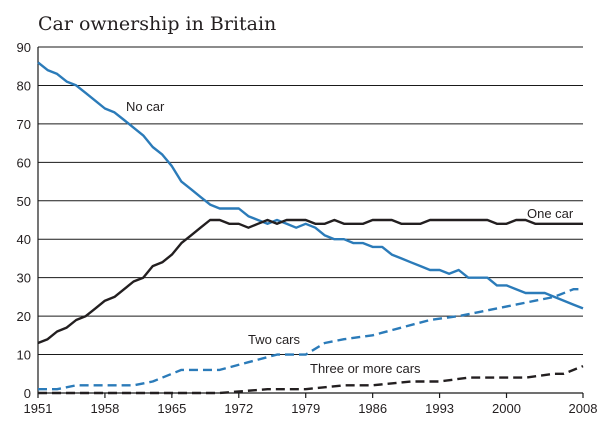  I want to click on series-line-three-or-more-cars, so click(311, 379).